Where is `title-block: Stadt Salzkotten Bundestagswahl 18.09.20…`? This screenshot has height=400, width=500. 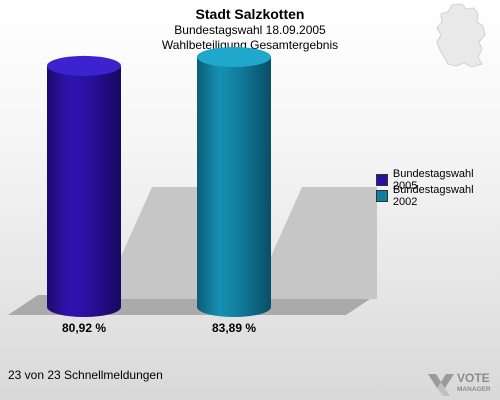
title-block: Stadt Salzkotten Bundestagswahl 18.09.20… is located at coordinates (250, 29).